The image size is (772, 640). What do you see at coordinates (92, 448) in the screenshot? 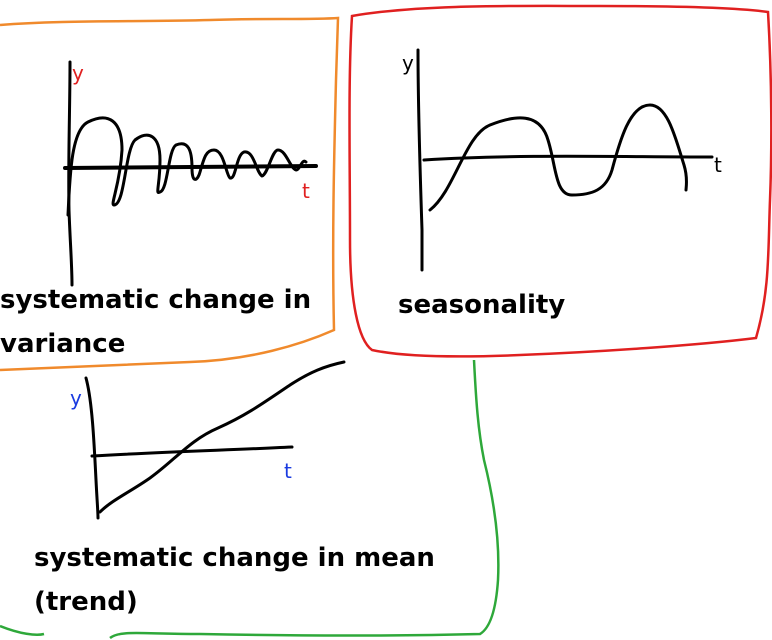
I see `trend-y-axis` at bounding box center [92, 448].